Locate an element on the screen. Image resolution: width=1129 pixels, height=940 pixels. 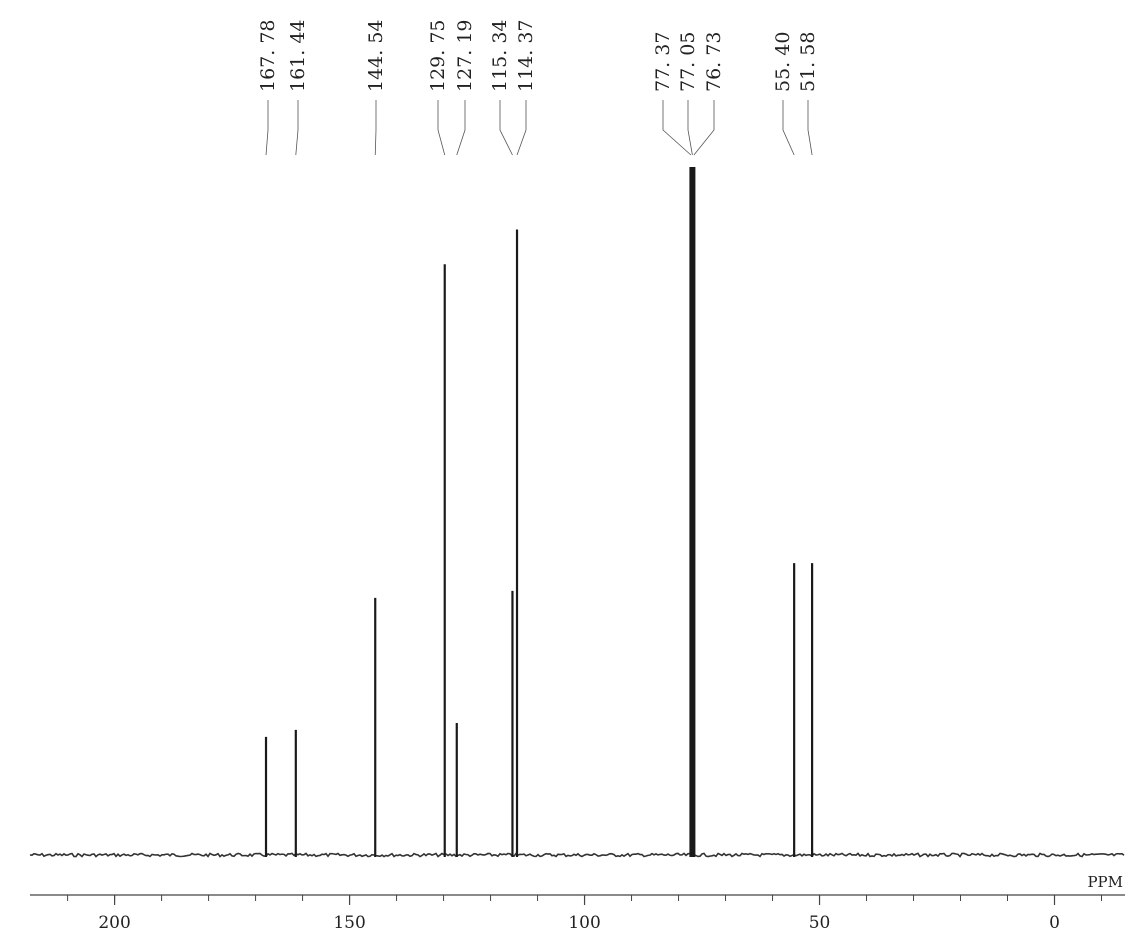
peak-label: 161. 44 is located at coordinates (298, 55).